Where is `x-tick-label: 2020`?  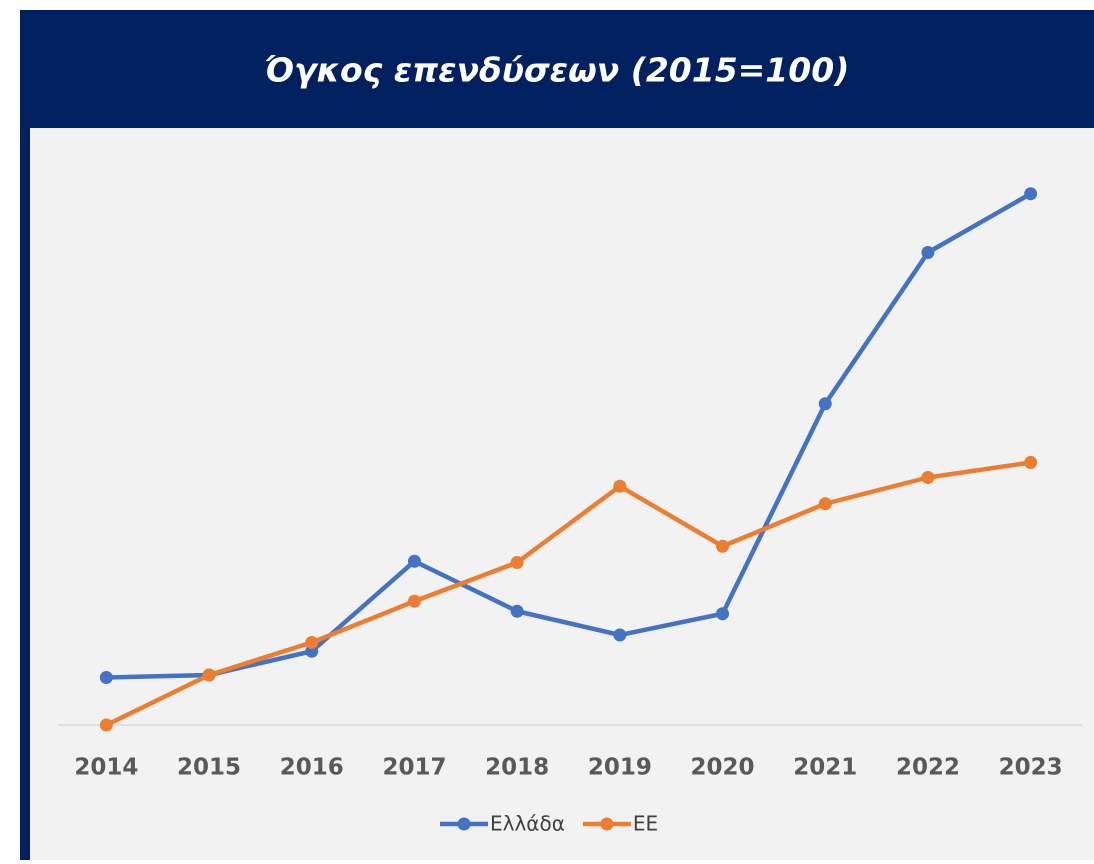
x-tick-label: 2020 is located at coordinates (723, 768).